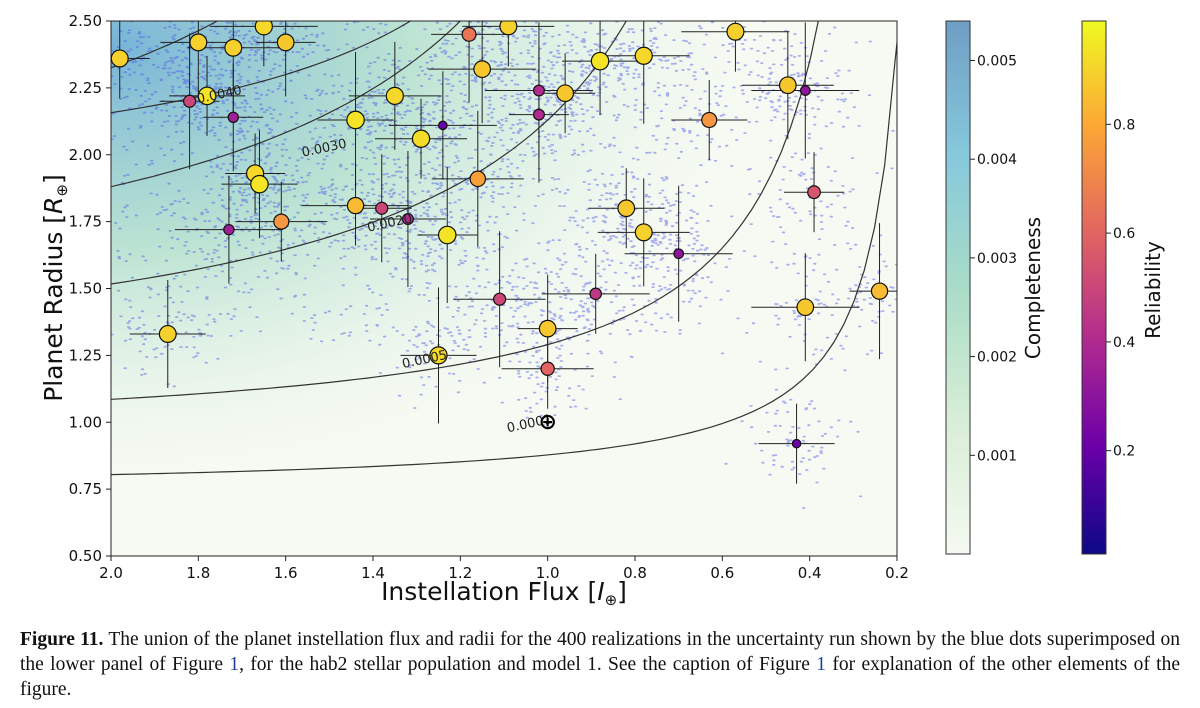 The width and height of the screenshot is (1200, 708). I want to click on x-tick-label: 0.2, so click(897, 573).